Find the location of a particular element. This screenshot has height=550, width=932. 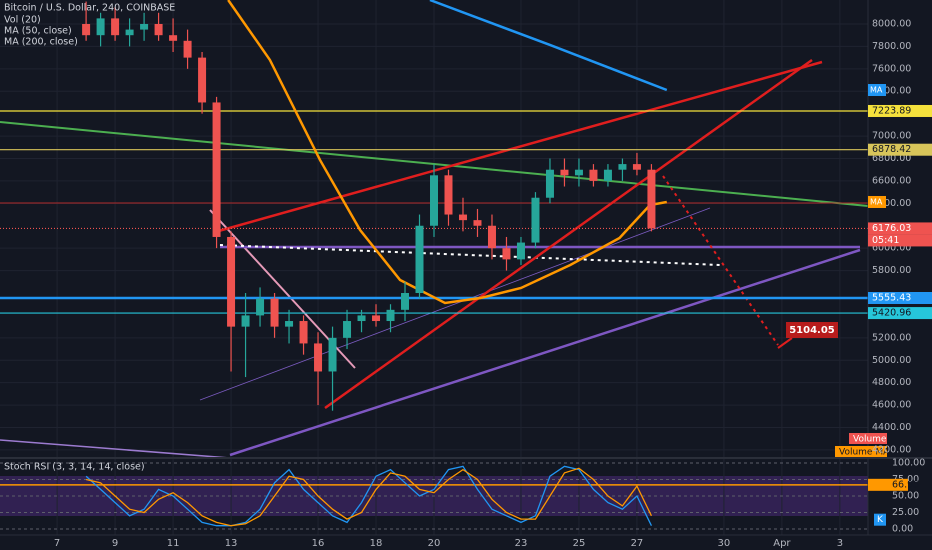

x-tick-label: 27 is located at coordinates (637, 543).